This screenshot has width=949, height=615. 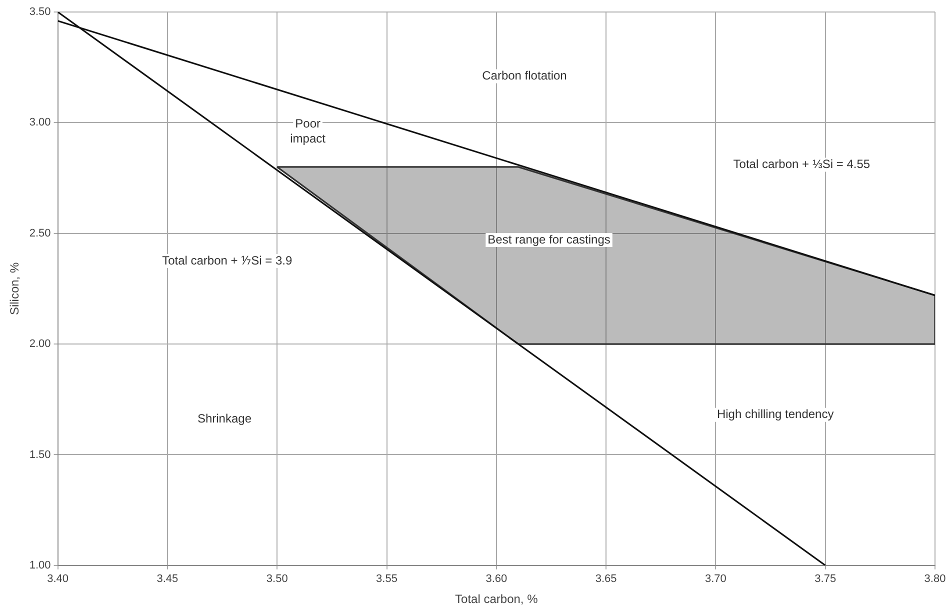 What do you see at coordinates (227, 260) in the screenshot?
I see `annotation: Total carbon + ⅐Si = 3.9` at bounding box center [227, 260].